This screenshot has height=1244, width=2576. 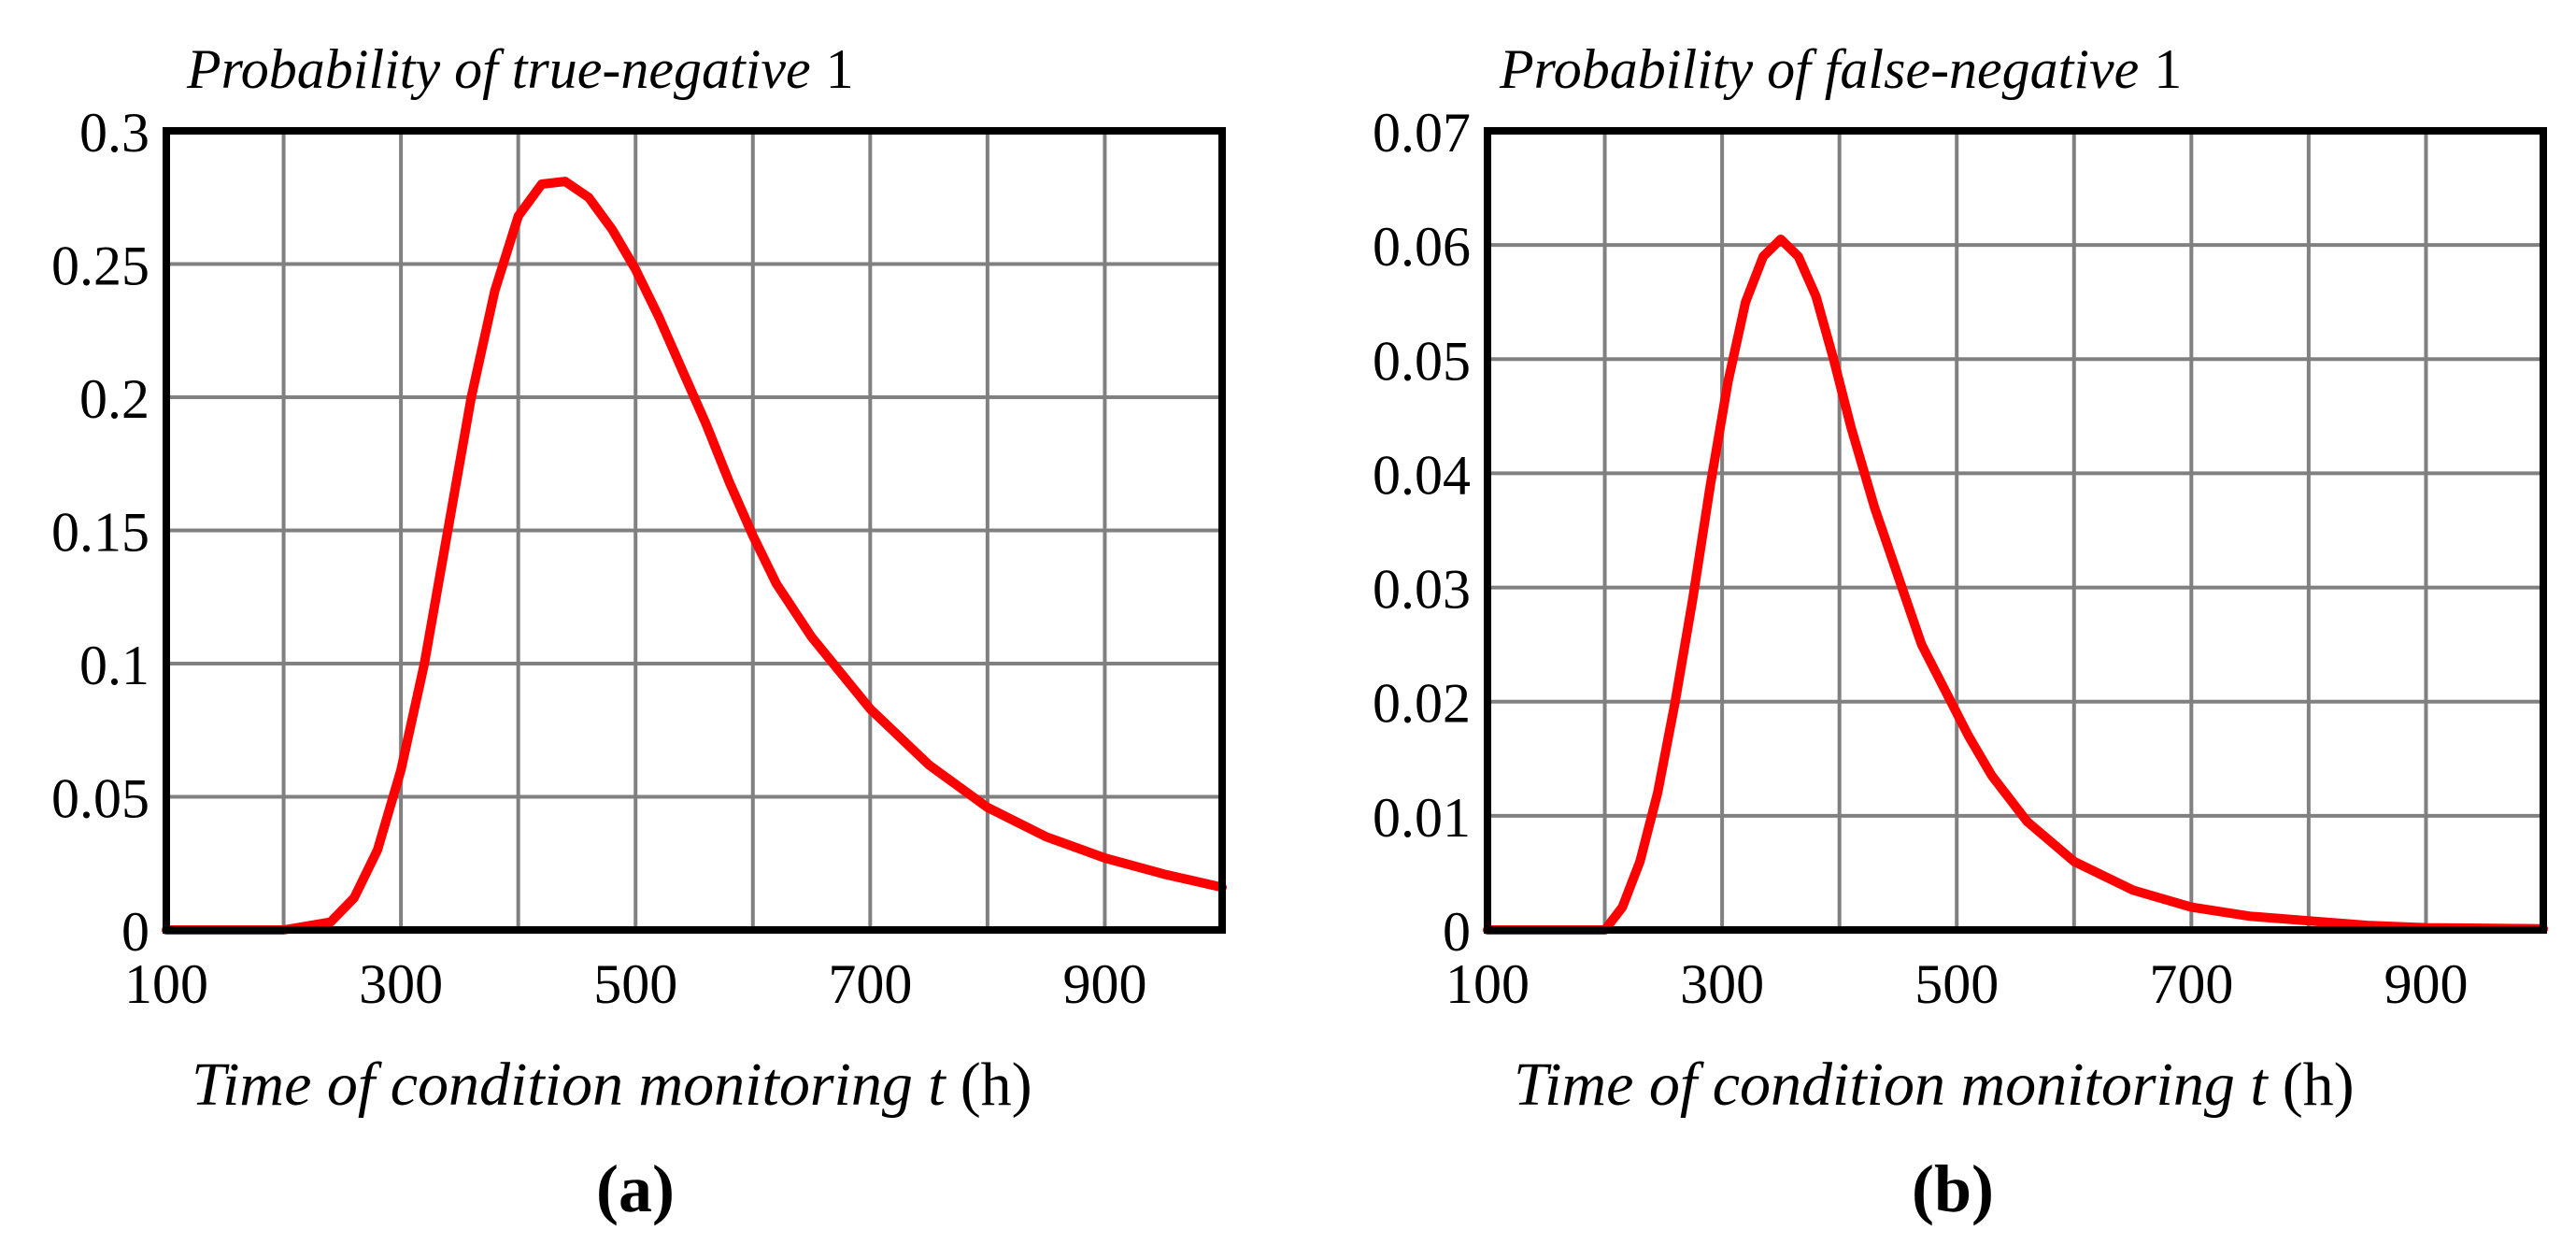 What do you see at coordinates (1953, 1188) in the screenshot?
I see `panel-b-label: (b)` at bounding box center [1953, 1188].